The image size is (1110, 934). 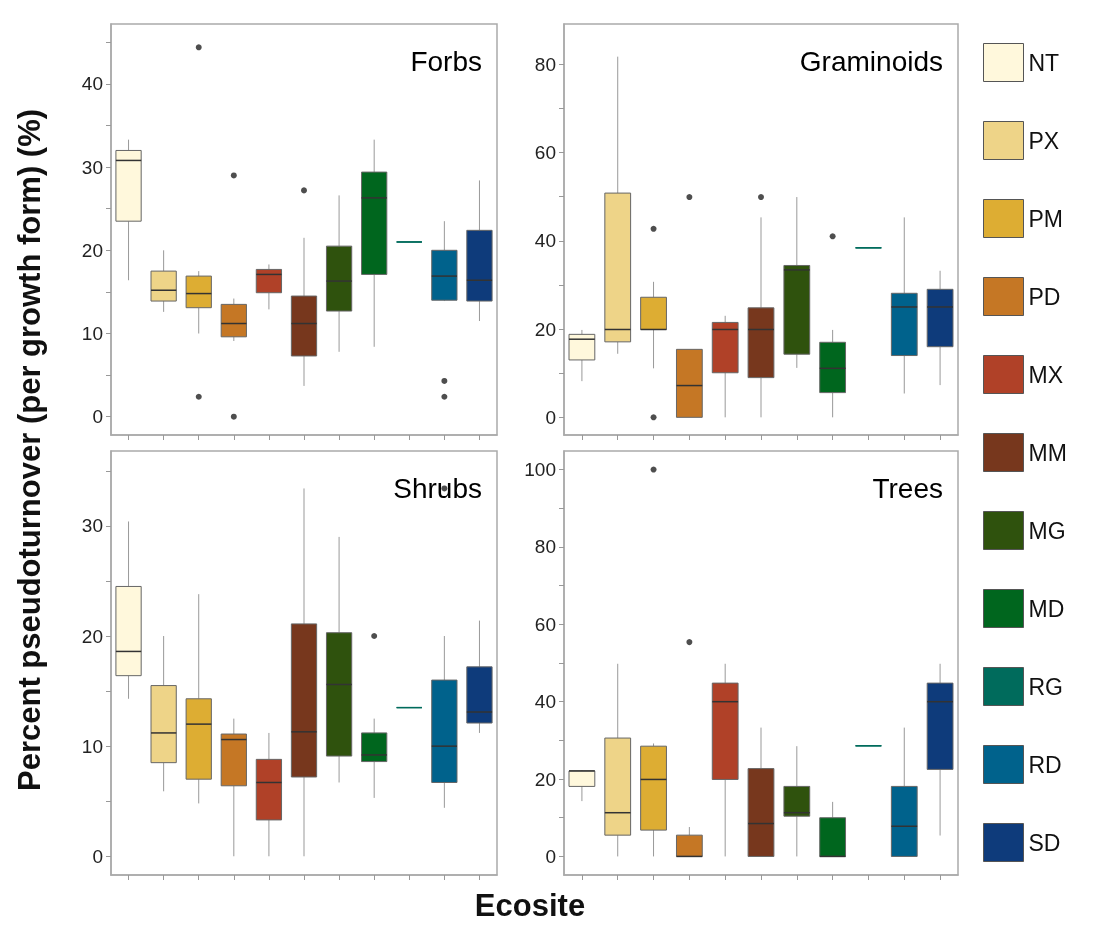 What do you see at coordinates (871, 61) in the screenshot?
I see `text: Graminoids` at bounding box center [871, 61].